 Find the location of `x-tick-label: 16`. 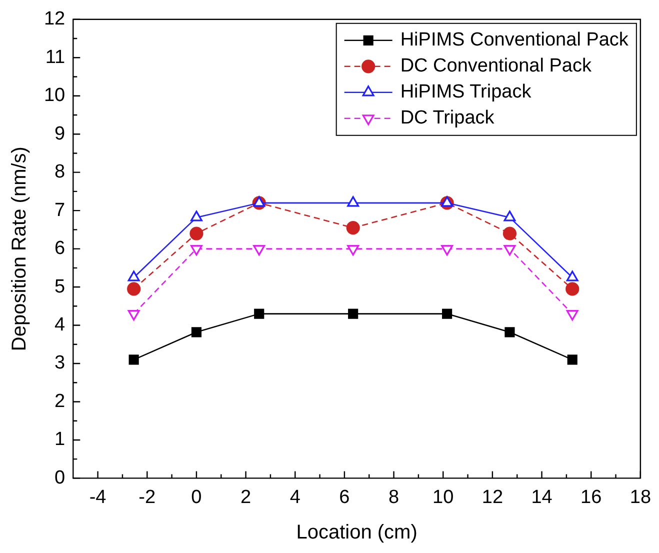

x-tick-label: 16 is located at coordinates (591, 497).